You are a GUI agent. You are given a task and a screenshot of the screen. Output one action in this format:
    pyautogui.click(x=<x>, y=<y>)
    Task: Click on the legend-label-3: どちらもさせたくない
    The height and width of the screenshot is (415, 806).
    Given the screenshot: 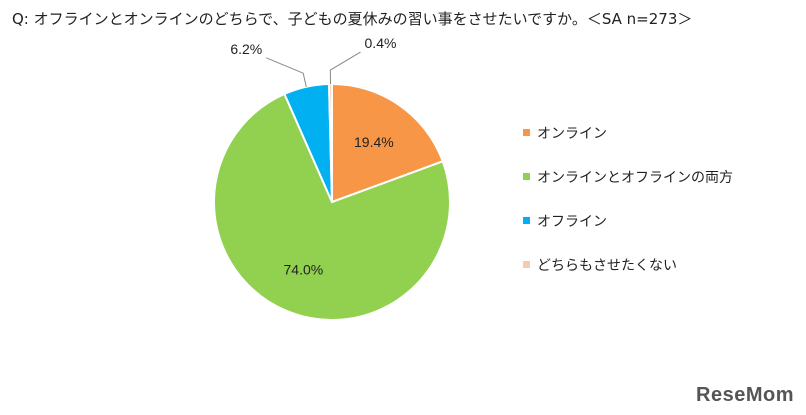 What is the action you would take?
    pyautogui.click(x=607, y=266)
    